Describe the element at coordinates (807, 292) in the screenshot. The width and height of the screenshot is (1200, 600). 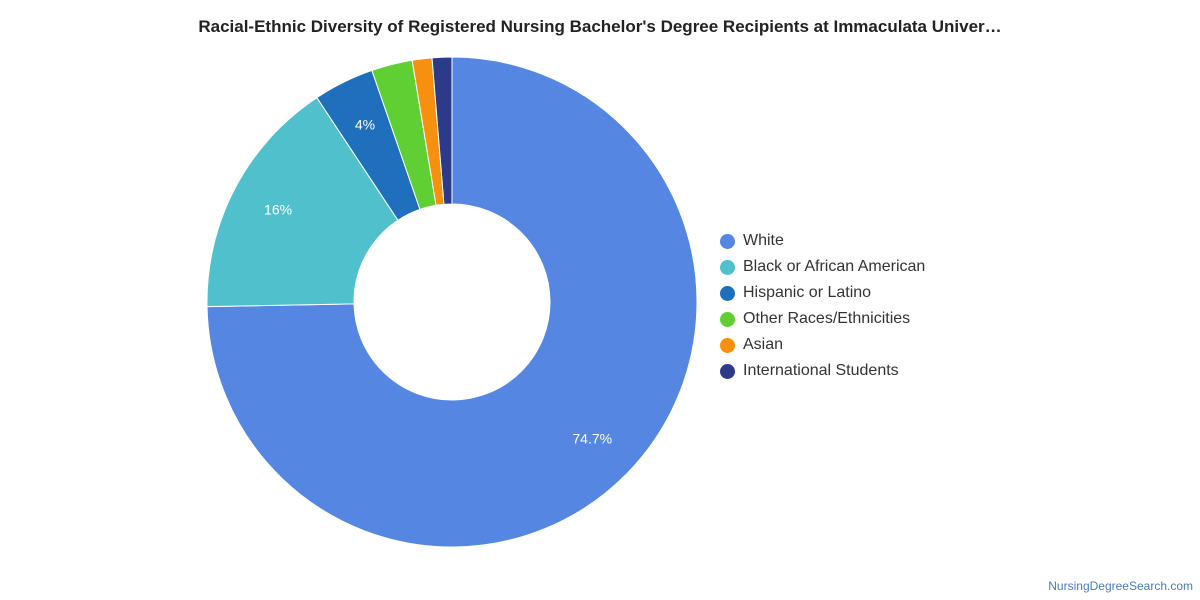
I see `legend-label: Hispanic or Latino` at that location.